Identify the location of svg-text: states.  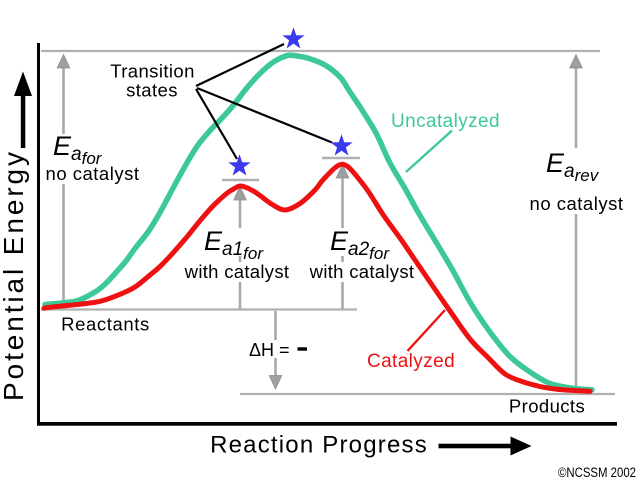
(152, 90).